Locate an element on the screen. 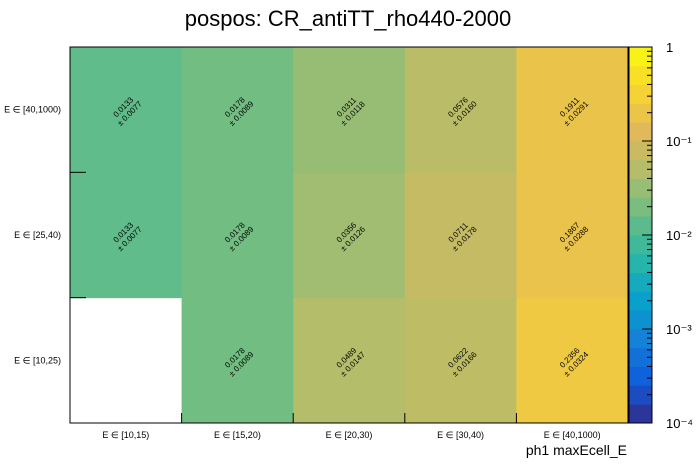  color-scale-tick-label: 1 is located at coordinates (669, 47).